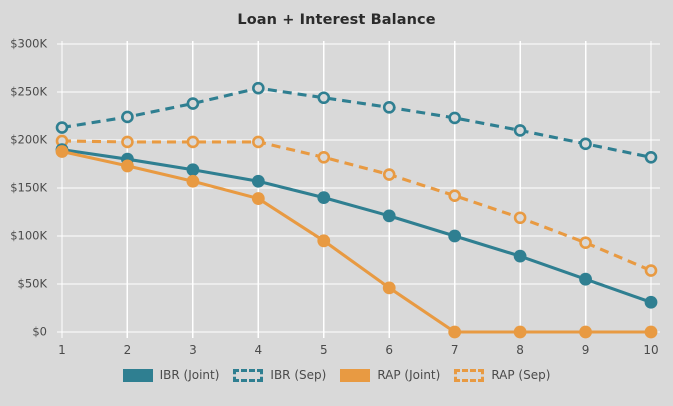 The height and width of the screenshot is (406, 673). What do you see at coordinates (189, 375) in the screenshot?
I see `legend-label: IBR (Joint)` at bounding box center [189, 375].